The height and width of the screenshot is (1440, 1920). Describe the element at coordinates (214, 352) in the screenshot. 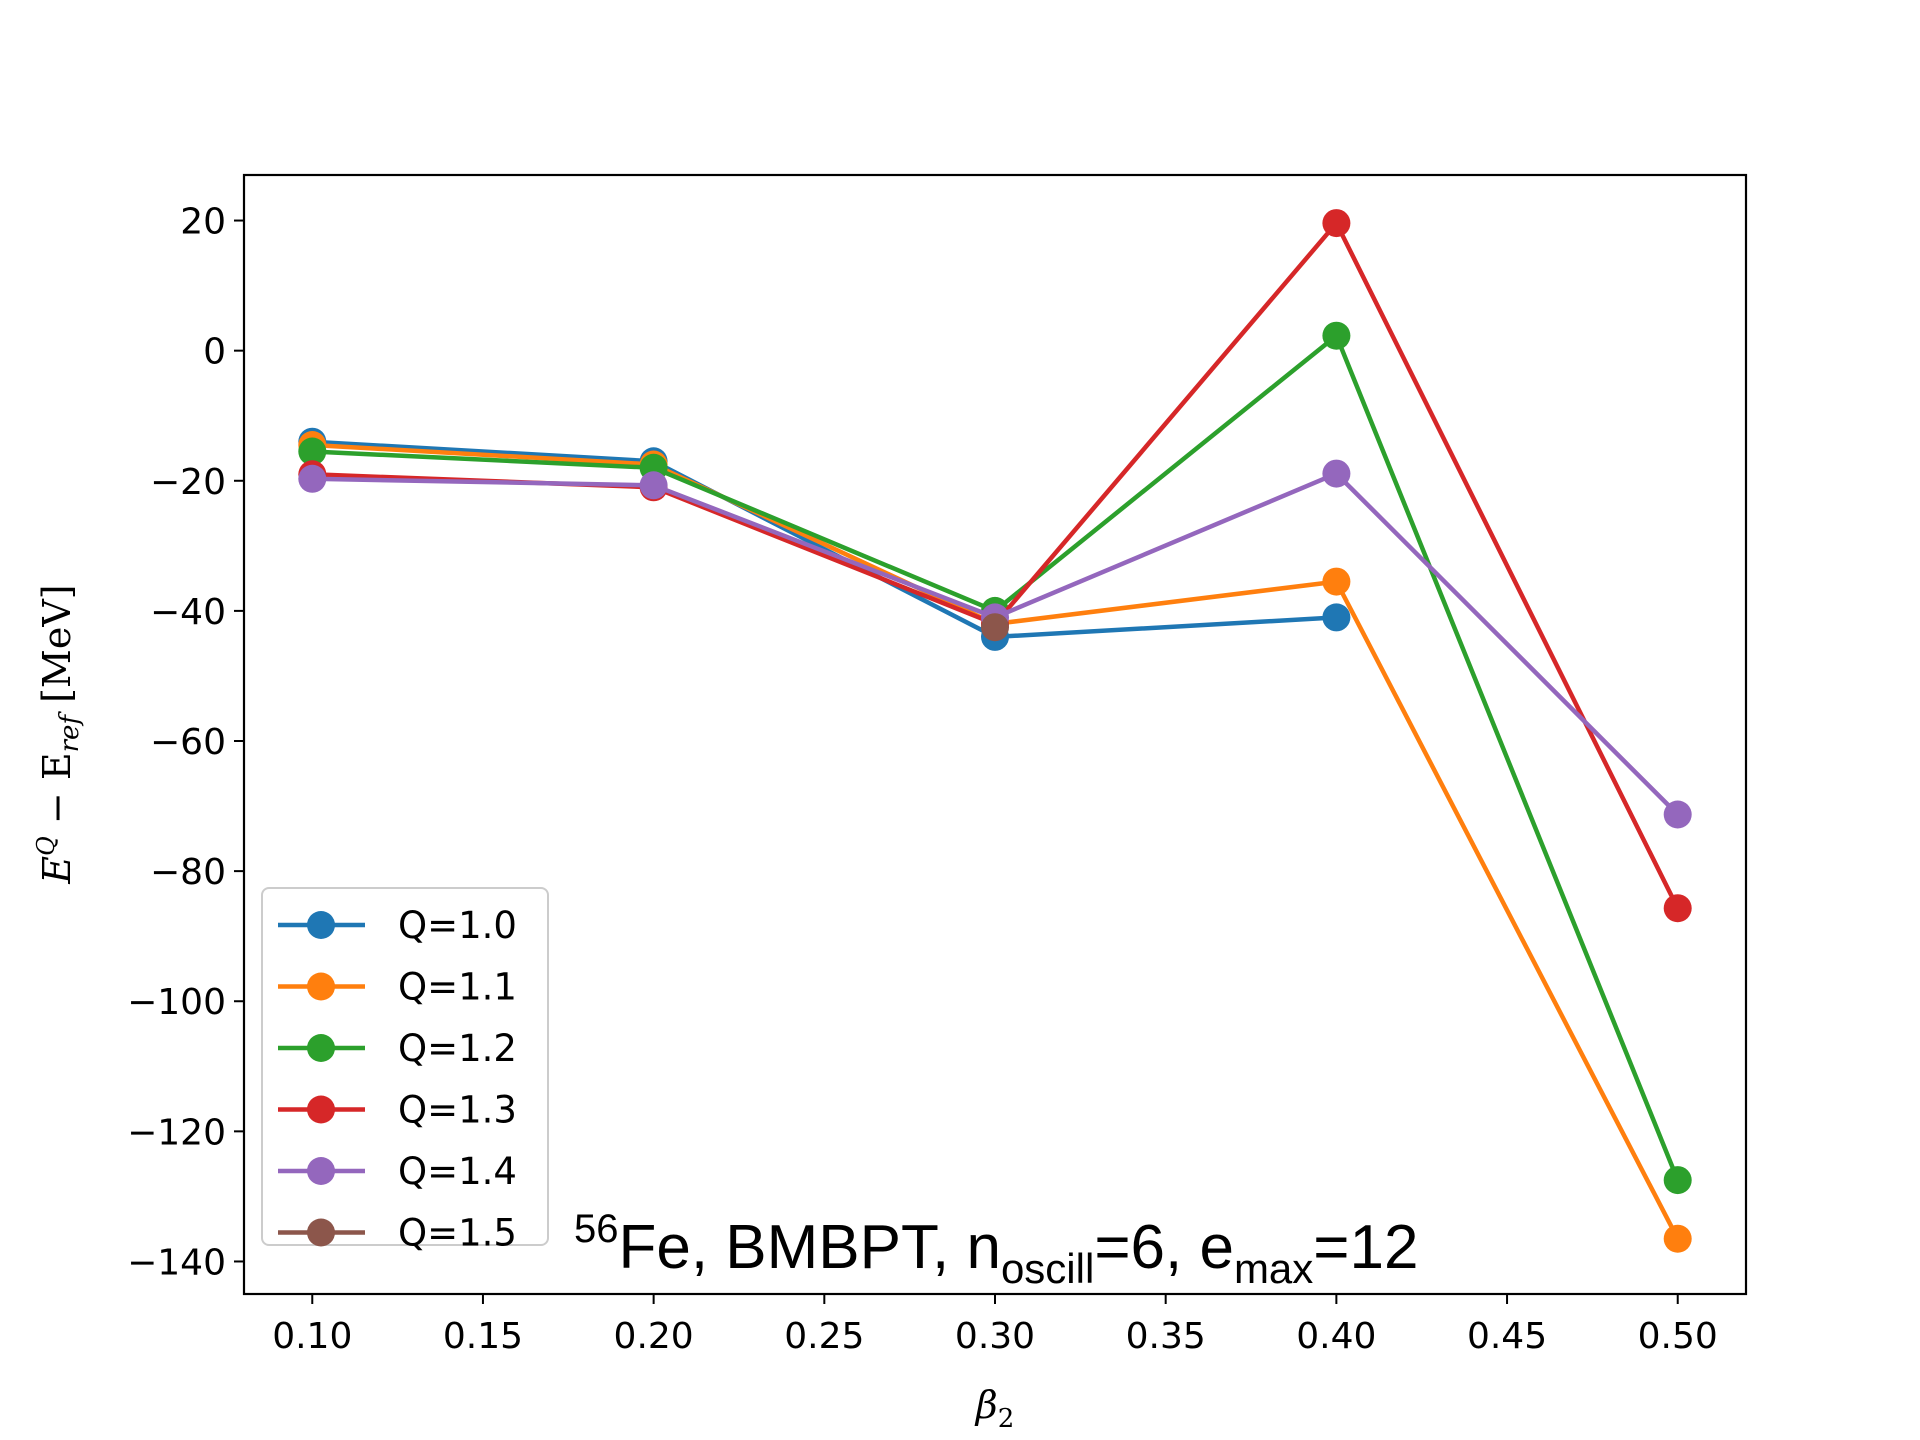

I see `y-tick-label: 0` at that location.